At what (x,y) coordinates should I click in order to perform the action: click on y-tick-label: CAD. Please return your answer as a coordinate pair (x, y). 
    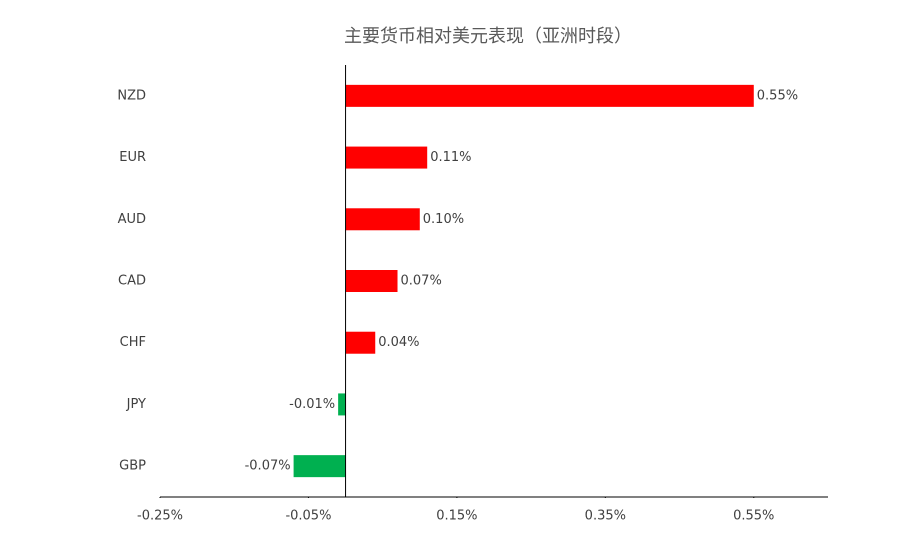
    Looking at the image, I should click on (132, 281).